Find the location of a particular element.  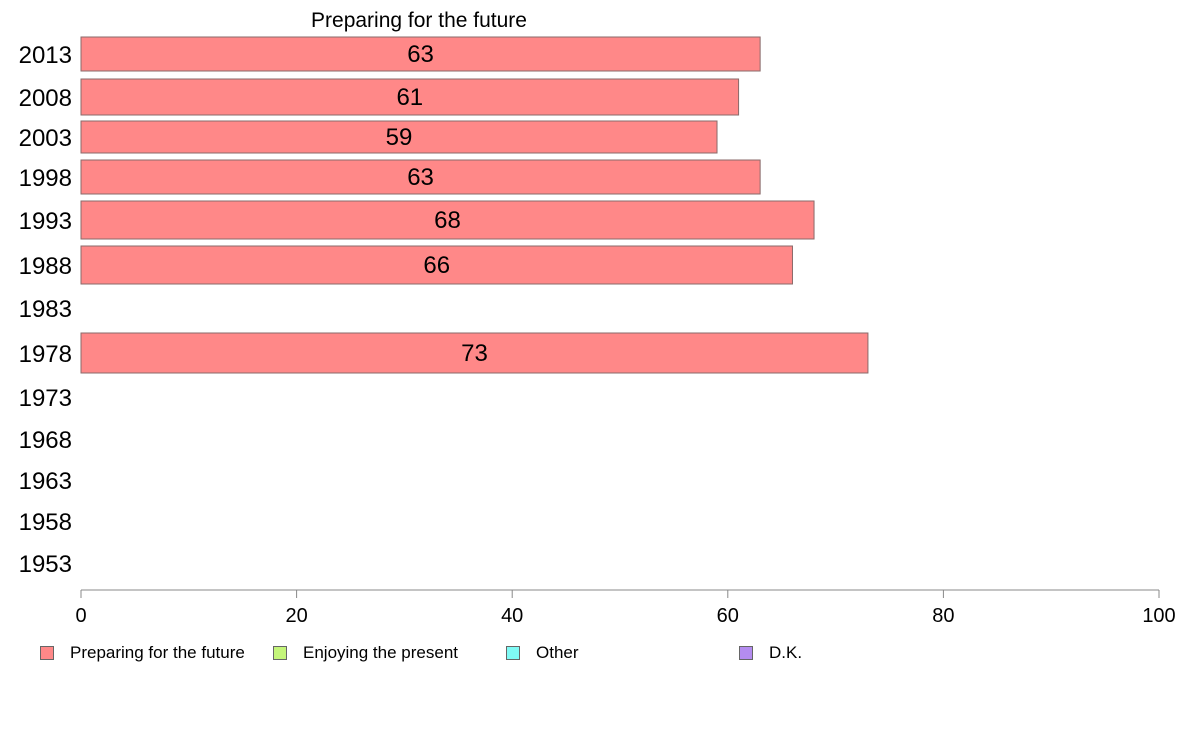

legend-label-enjoying: Enjoying the present is located at coordinates (380, 652).